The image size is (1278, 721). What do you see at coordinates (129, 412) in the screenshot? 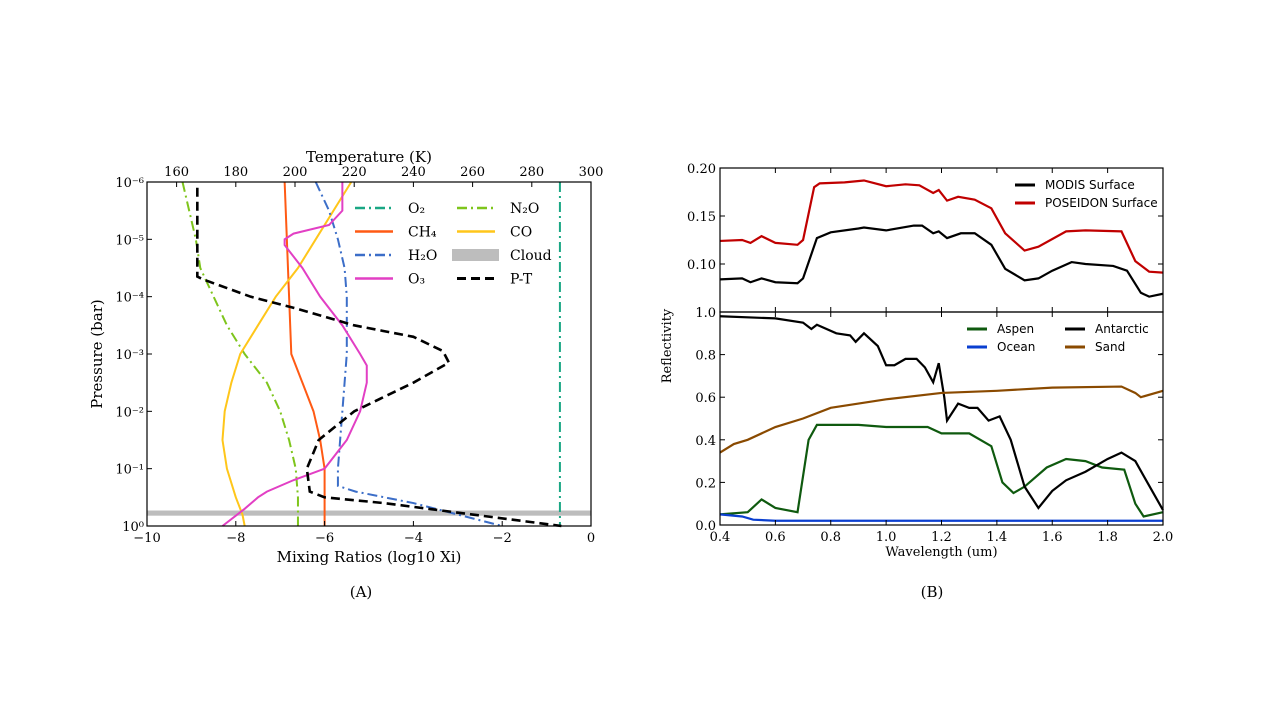
I see `y-tick-label: 10⁻²` at bounding box center [129, 412].